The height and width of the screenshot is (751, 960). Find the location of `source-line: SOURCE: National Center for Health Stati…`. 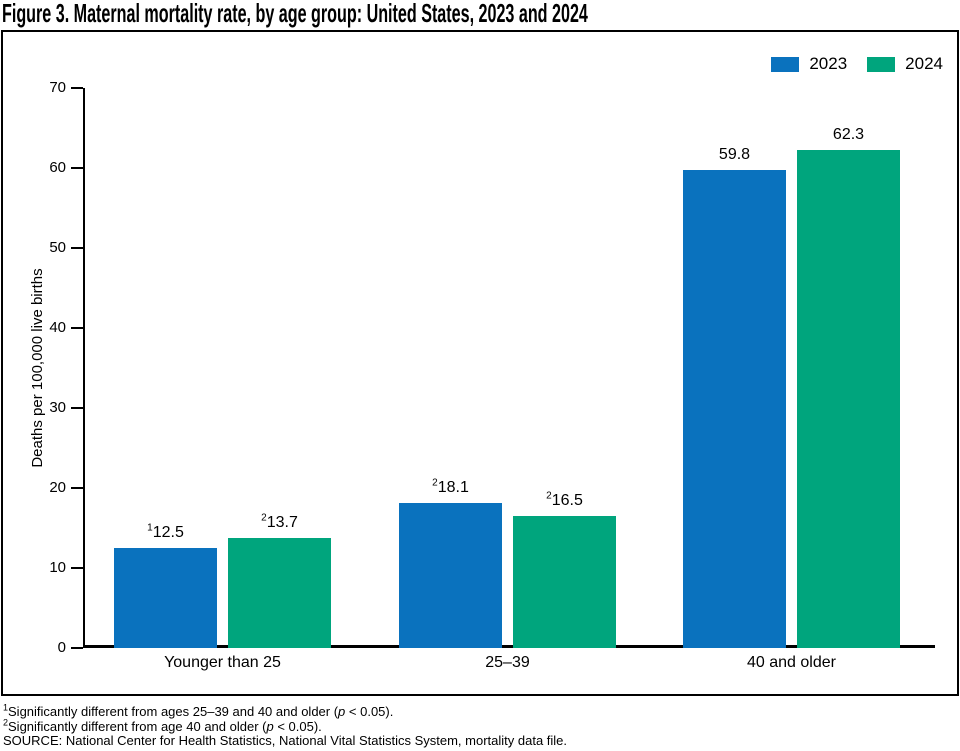

source-line: SOURCE: National Center for Health Stati… is located at coordinates (285, 740).